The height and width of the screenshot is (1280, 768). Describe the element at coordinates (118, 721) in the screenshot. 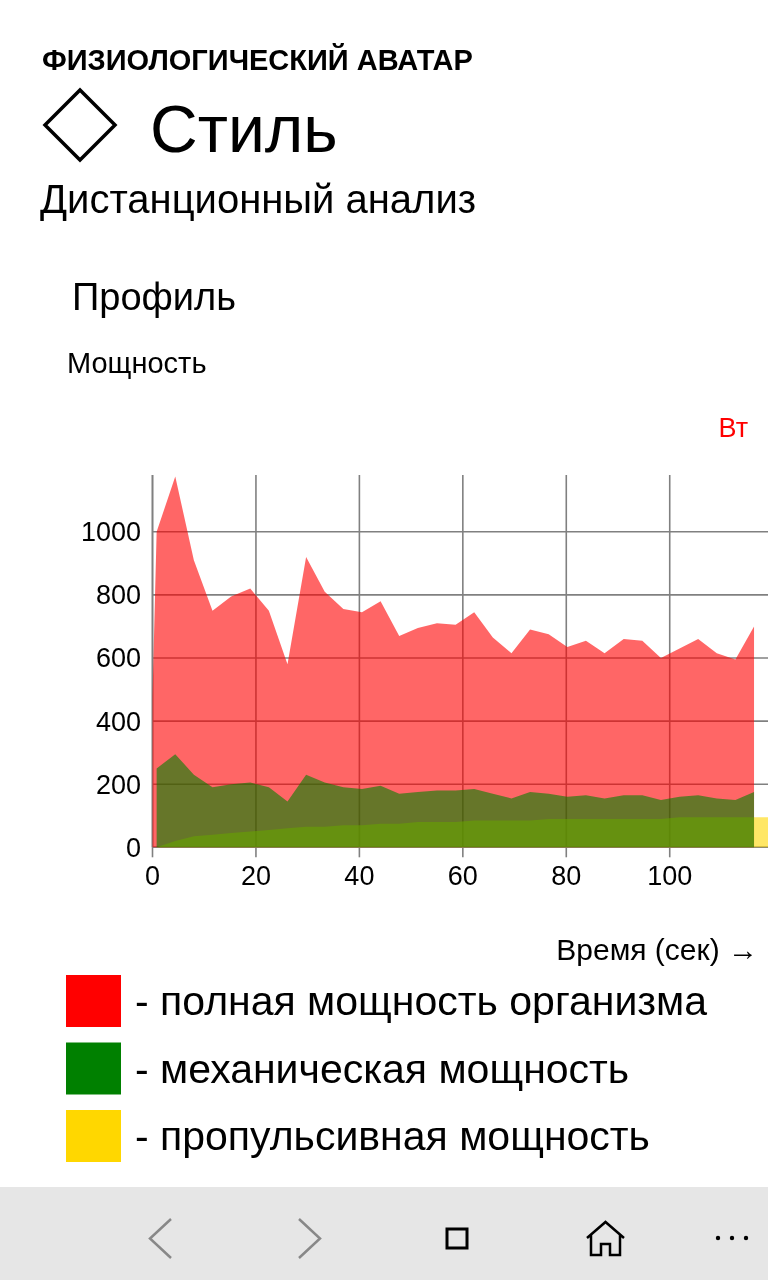

I see `y-tick-label: 400` at that location.